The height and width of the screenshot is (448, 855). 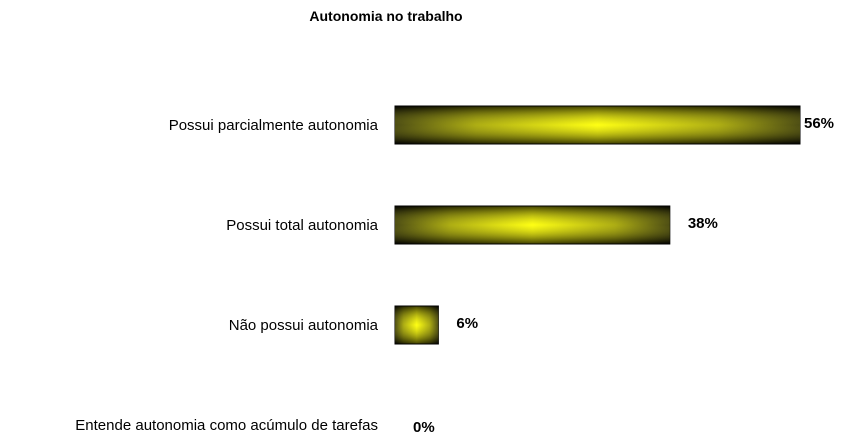 I want to click on value-label: 0%, so click(x=424, y=427).